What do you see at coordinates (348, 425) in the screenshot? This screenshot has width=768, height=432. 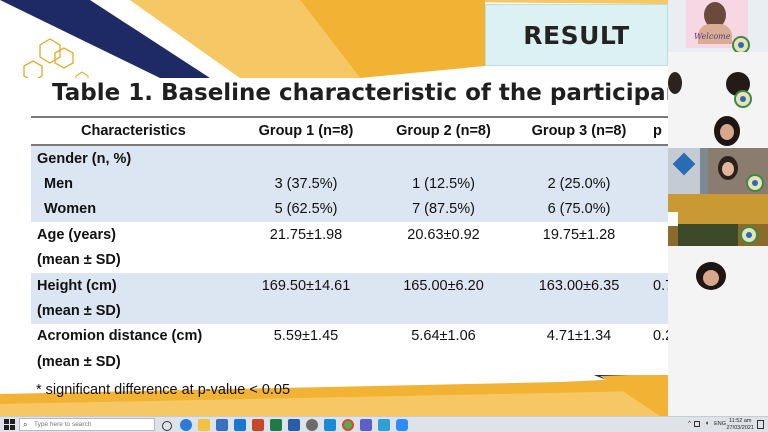 I see `chrome-icon` at bounding box center [348, 425].